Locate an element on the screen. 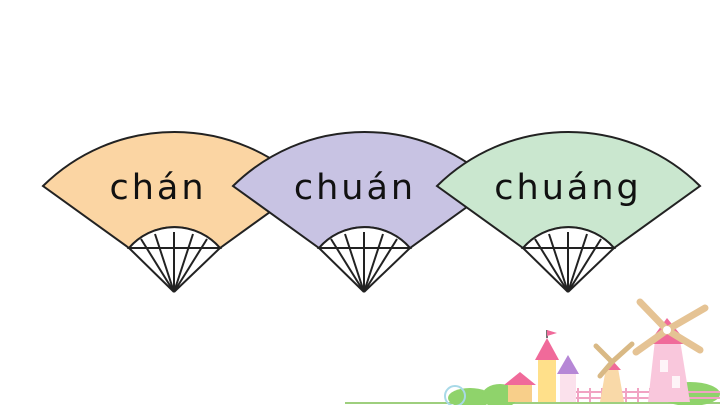  fan-1-syllable: chán is located at coordinates (157, 188).